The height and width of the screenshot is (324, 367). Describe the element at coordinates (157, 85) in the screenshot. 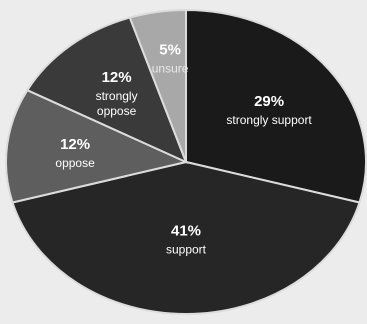

I see `pie-slice-unsure` at that location.